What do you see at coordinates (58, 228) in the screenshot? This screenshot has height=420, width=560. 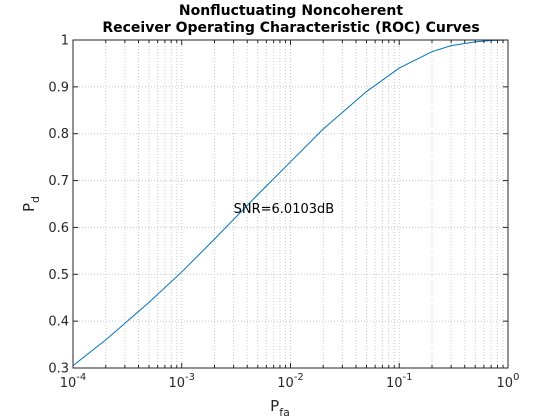 I see `y-tick-label: 0.6` at bounding box center [58, 228].